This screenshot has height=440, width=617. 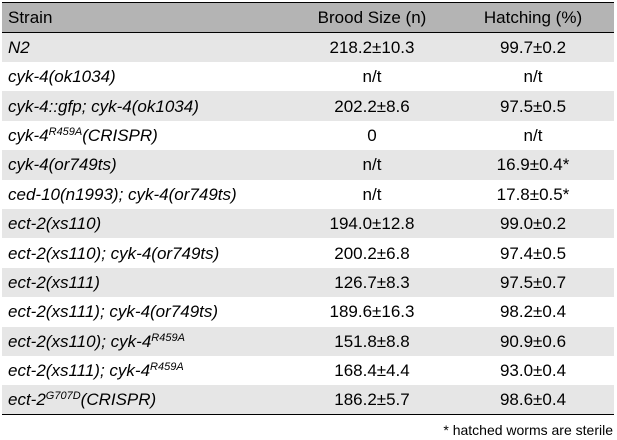 I want to click on strain-cell: ect-2(xs111), so click(x=147, y=282).